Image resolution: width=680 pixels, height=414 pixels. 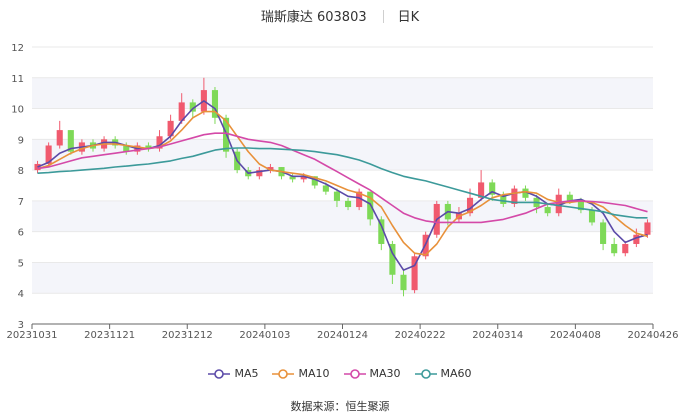 What do you see at coordinates (653, 335) in the screenshot?
I see `x-tick-label: 20240426` at bounding box center [653, 335].